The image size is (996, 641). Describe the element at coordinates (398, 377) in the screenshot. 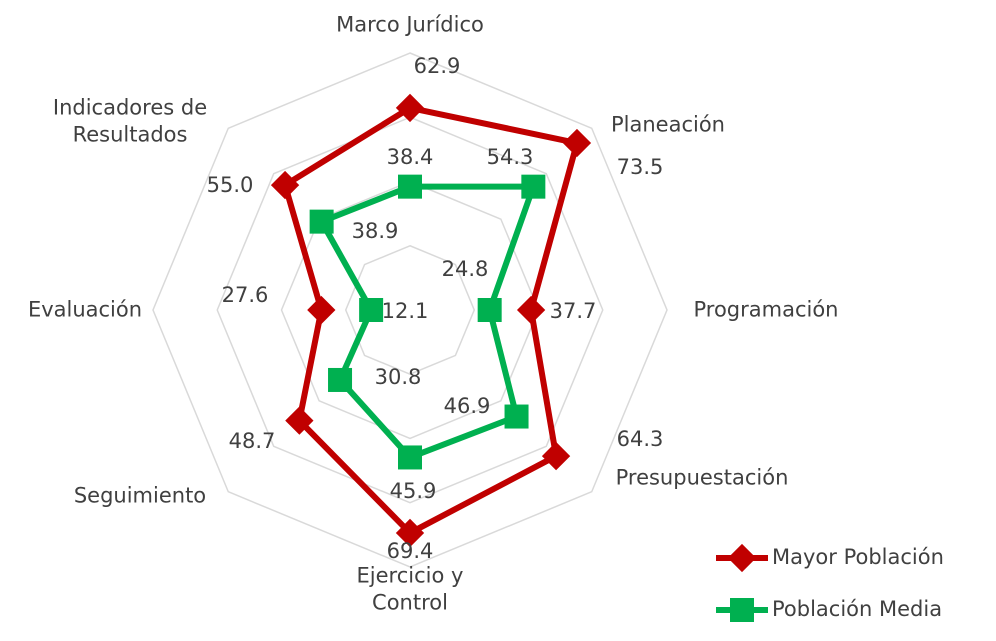

I see `data-label: 30.8` at that location.